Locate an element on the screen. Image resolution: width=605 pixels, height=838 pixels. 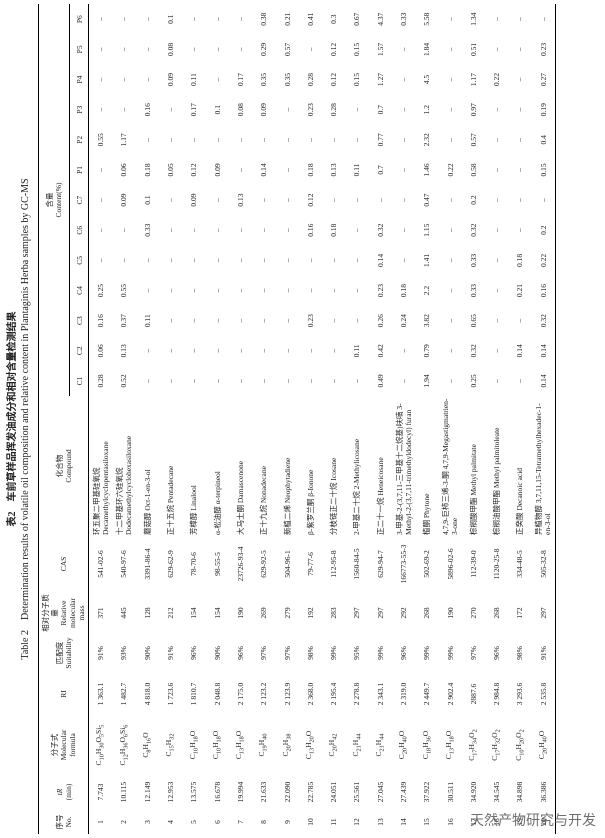
table-cell: 1.94 is located at coordinates (427, 381).